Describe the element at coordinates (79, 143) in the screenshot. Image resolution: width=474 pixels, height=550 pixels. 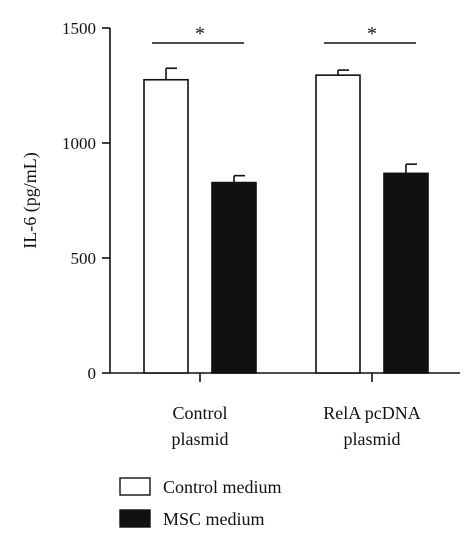
I see `y-tick-label: 1000` at that location.